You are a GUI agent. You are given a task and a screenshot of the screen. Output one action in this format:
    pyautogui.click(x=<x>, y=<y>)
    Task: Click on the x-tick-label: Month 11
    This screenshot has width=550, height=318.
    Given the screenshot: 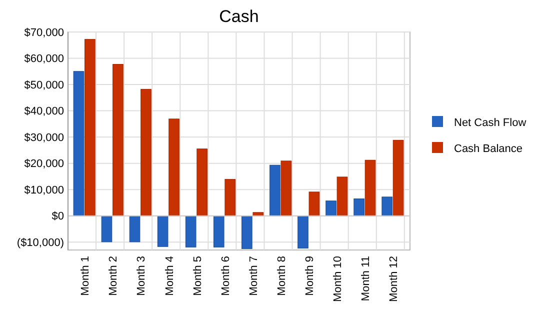 What is the action you would take?
    pyautogui.click(x=366, y=279)
    